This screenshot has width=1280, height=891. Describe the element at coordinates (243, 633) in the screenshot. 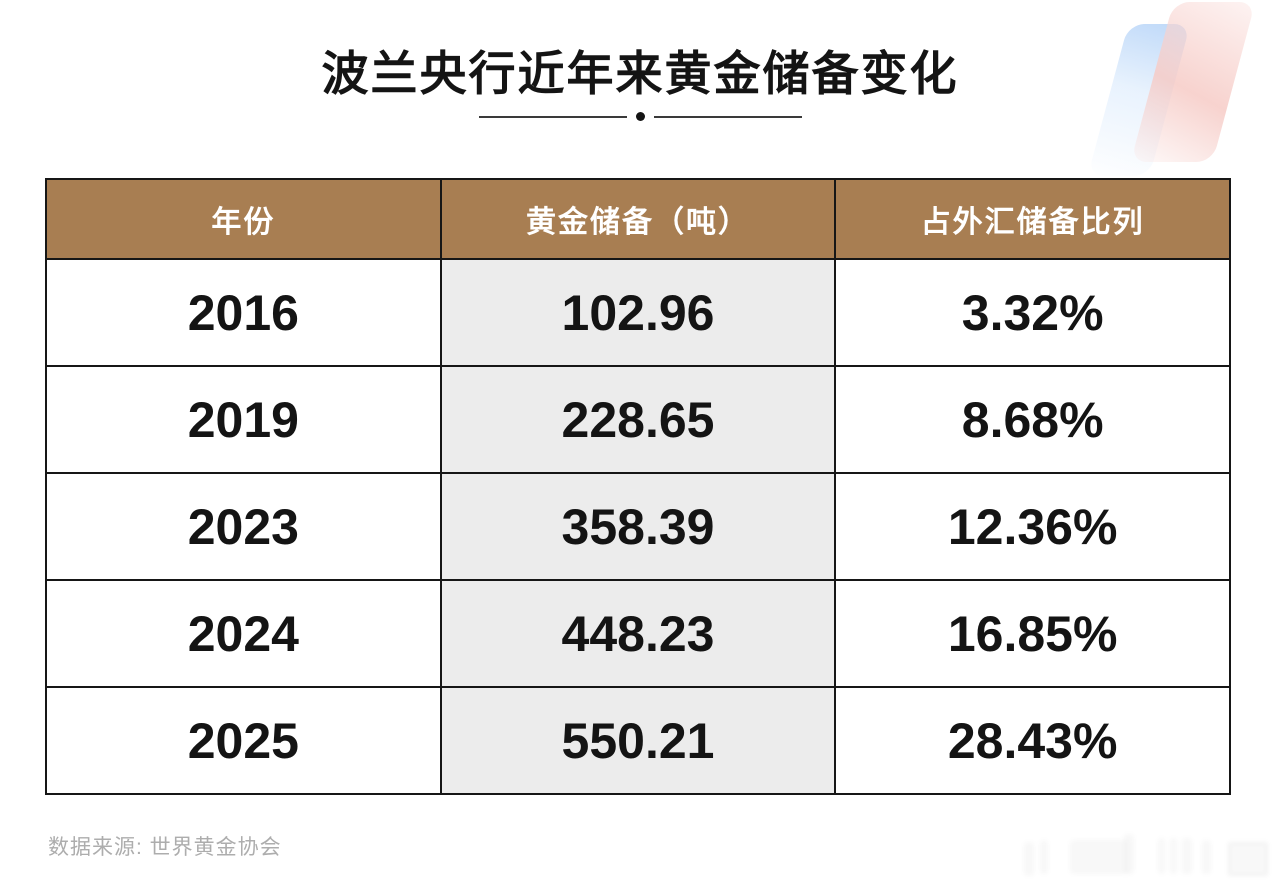

I see `year-cell: 2024` at that location.